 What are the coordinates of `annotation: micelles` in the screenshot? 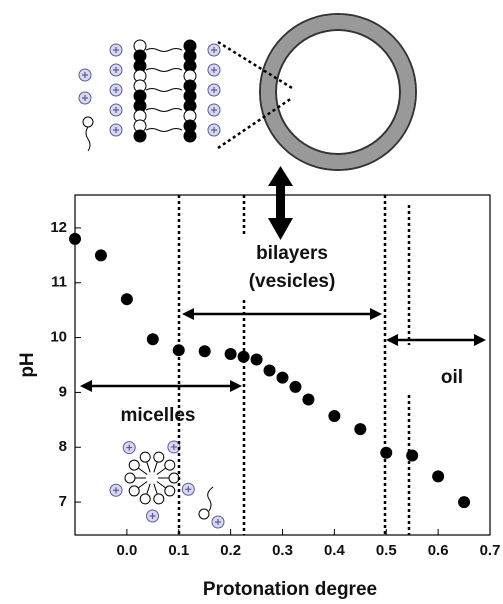 It's located at (158, 415).